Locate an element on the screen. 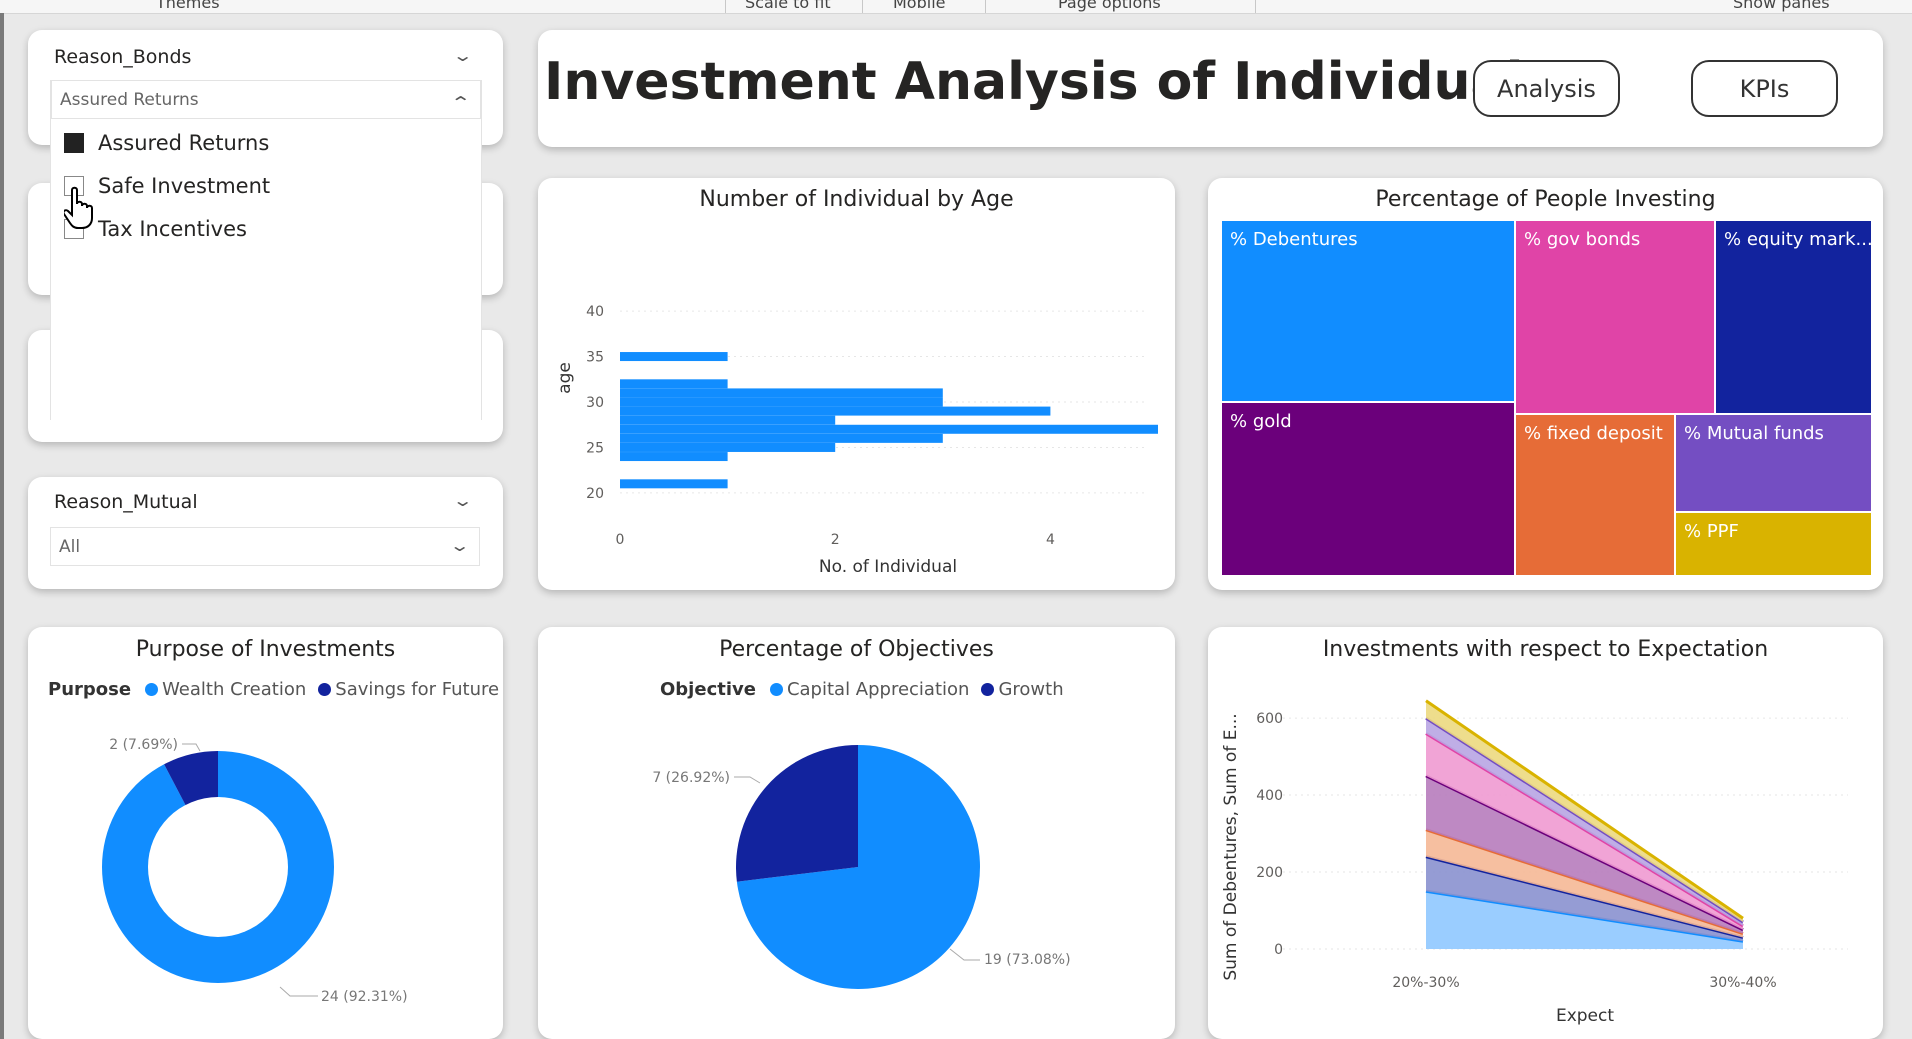 This screenshot has width=1912, height=1039. y-axis-title: age is located at coordinates (565, 378).